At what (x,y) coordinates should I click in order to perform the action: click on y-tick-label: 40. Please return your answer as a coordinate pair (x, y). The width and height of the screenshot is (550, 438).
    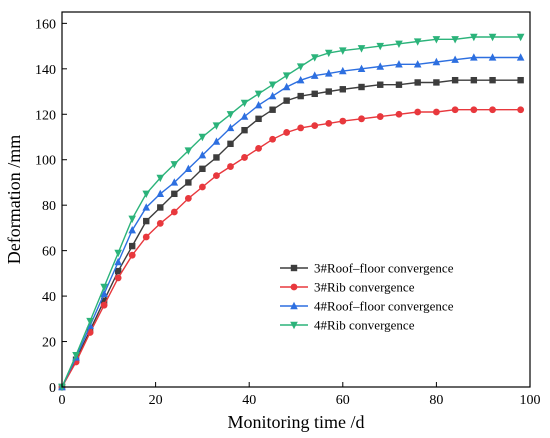
    Looking at the image, I should click on (49, 297).